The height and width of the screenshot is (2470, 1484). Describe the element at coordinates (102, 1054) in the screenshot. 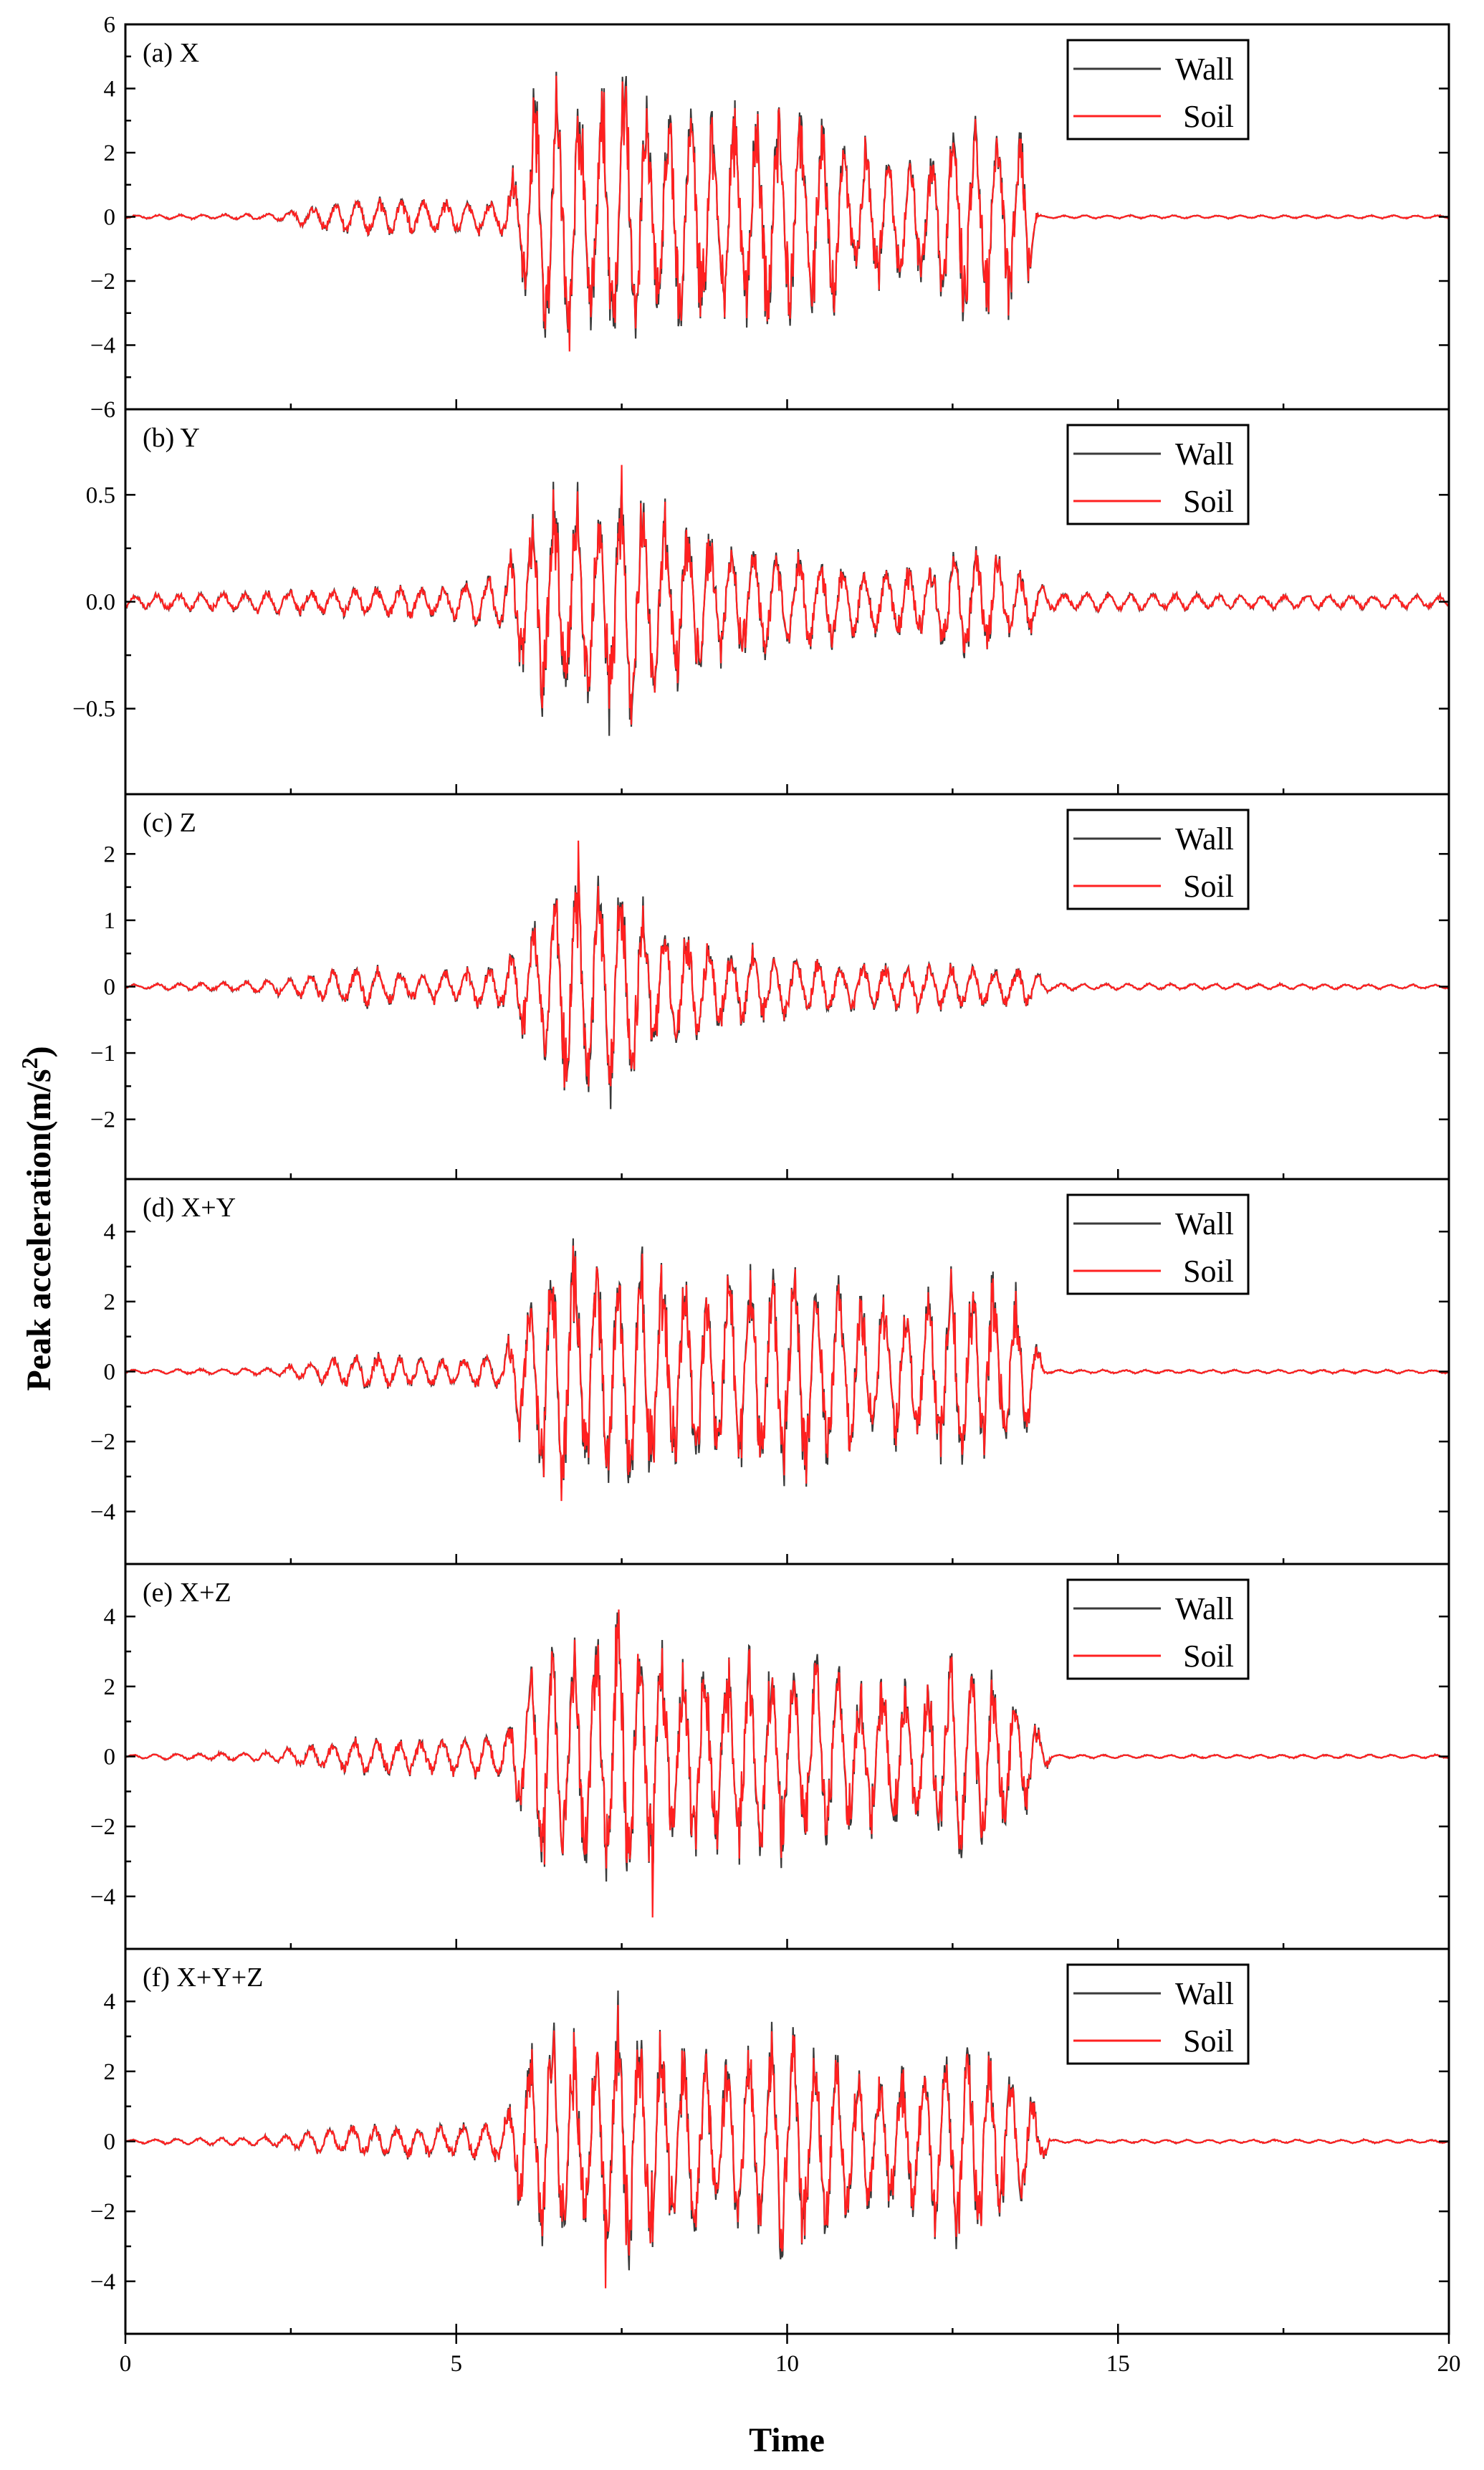

I see `y-tick-label: −1` at that location.